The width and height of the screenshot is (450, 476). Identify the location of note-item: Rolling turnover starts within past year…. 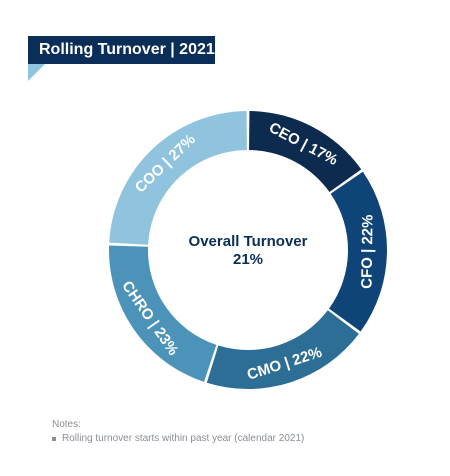
(178, 439).